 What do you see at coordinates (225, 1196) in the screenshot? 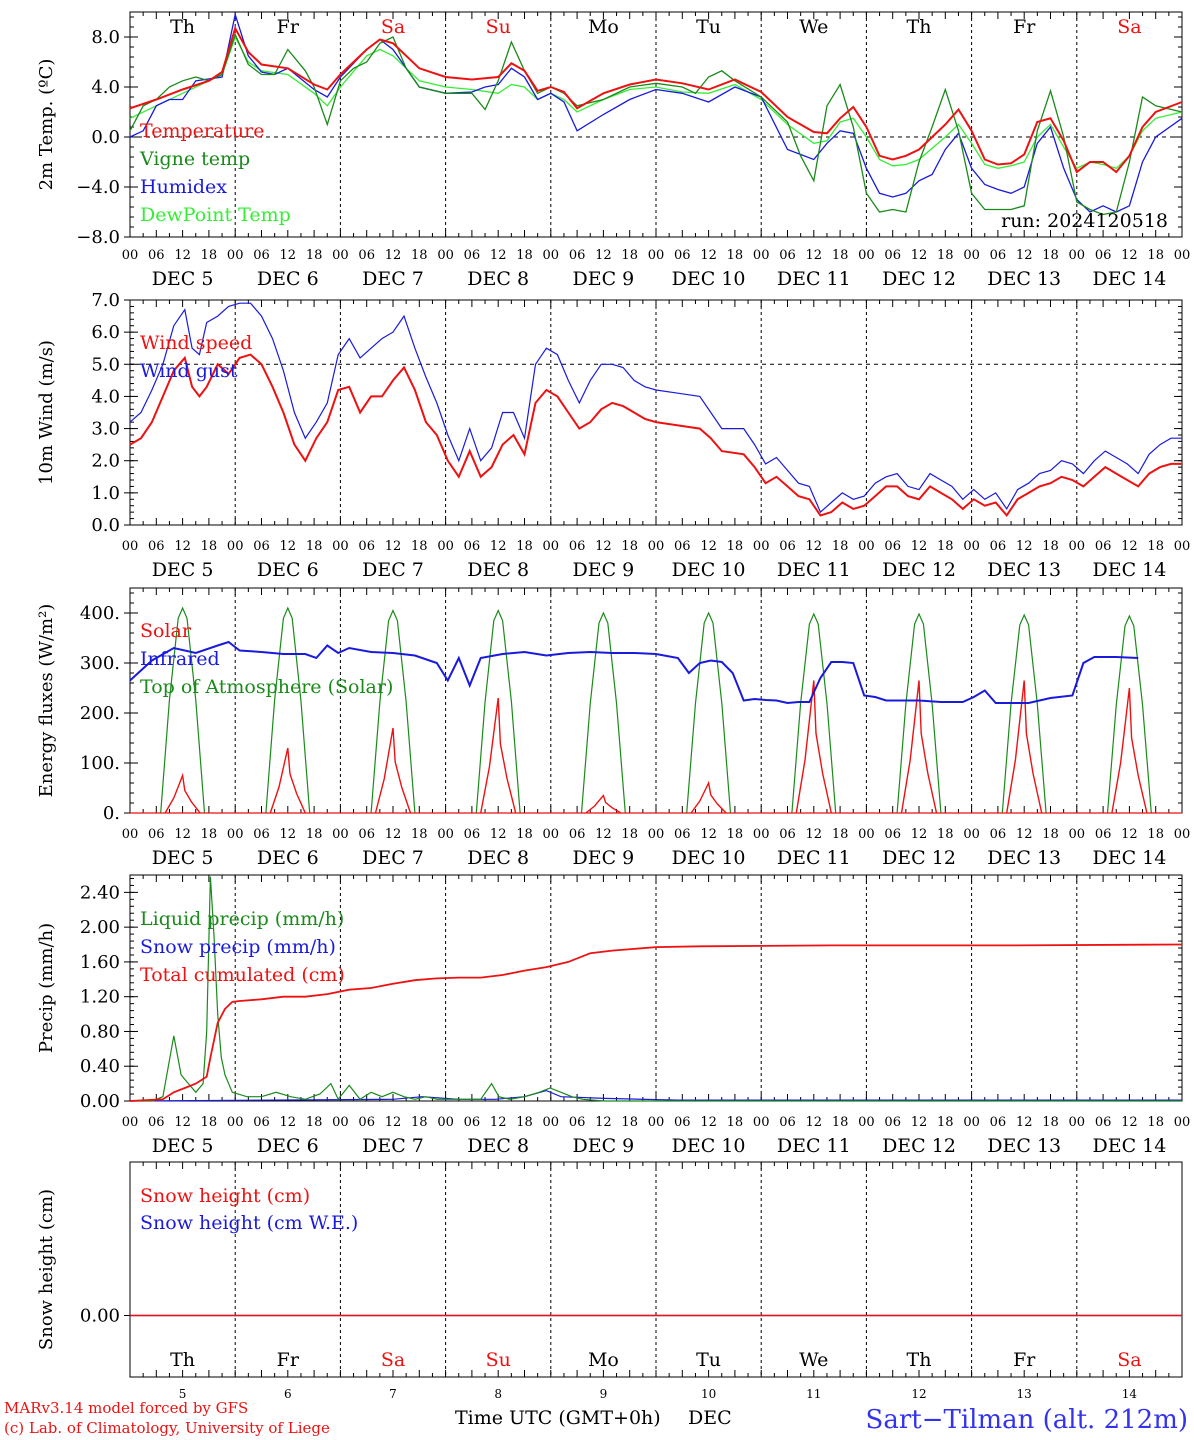
I see `legend-snow-height-cm: Snow height (cm)` at bounding box center [225, 1196].